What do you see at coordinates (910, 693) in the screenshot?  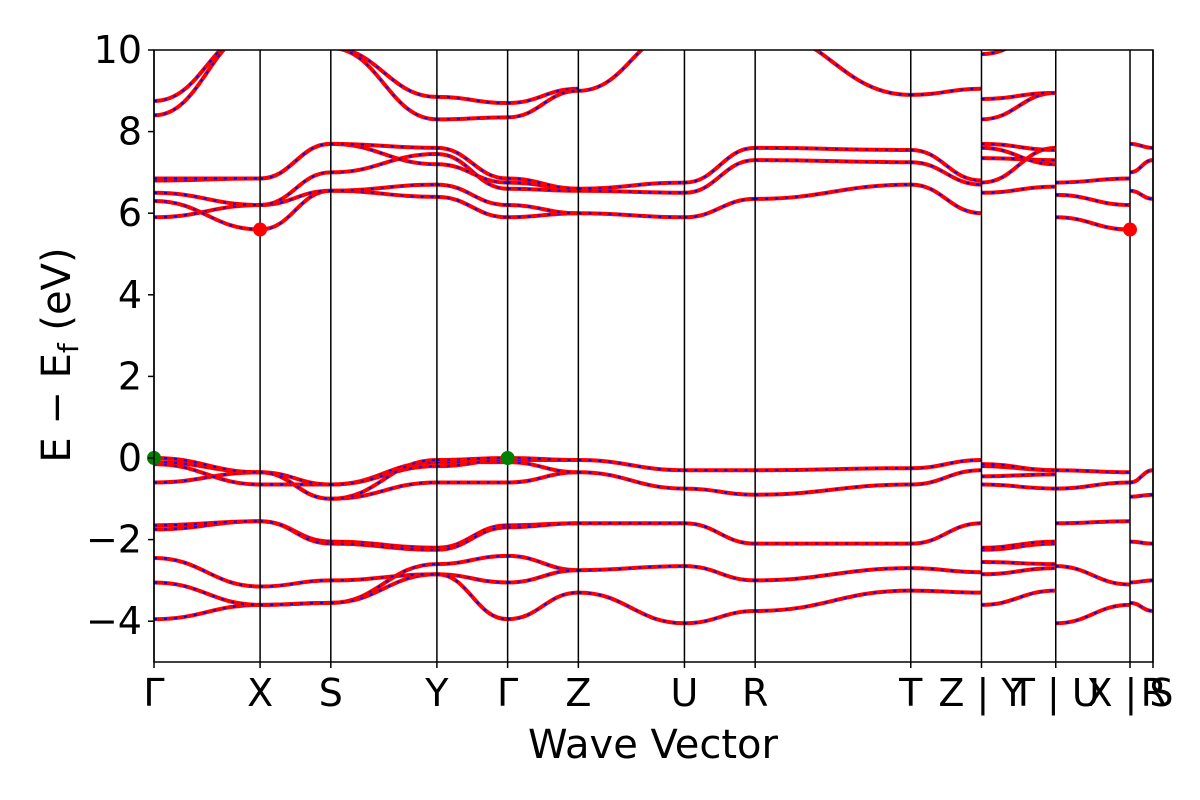 I see `x-tick-label: T` at bounding box center [910, 693].